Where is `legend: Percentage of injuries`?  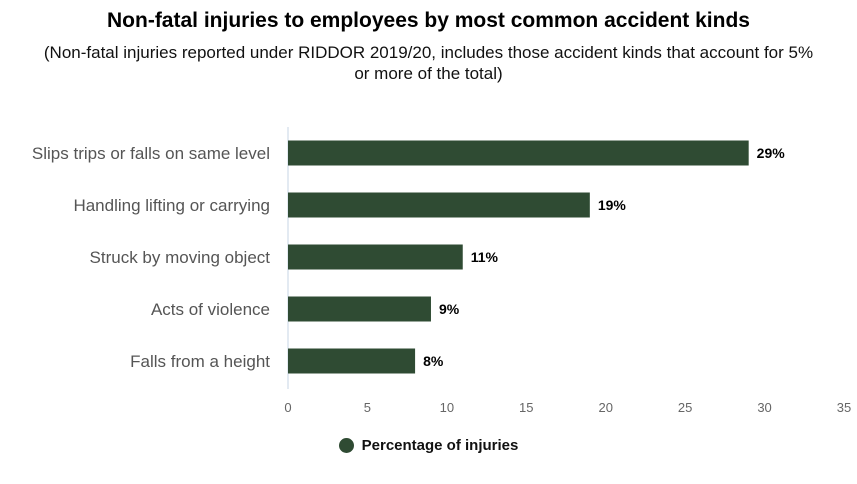
legend: Percentage of injuries is located at coordinates (428, 445).